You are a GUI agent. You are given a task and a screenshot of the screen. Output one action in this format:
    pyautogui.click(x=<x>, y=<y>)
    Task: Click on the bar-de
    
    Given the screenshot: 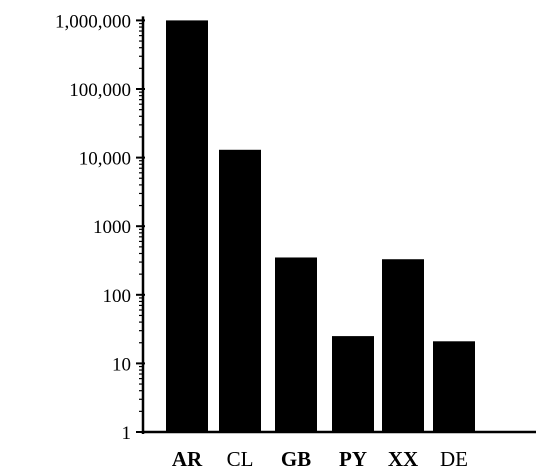 What is the action you would take?
    pyautogui.click(x=454, y=386)
    